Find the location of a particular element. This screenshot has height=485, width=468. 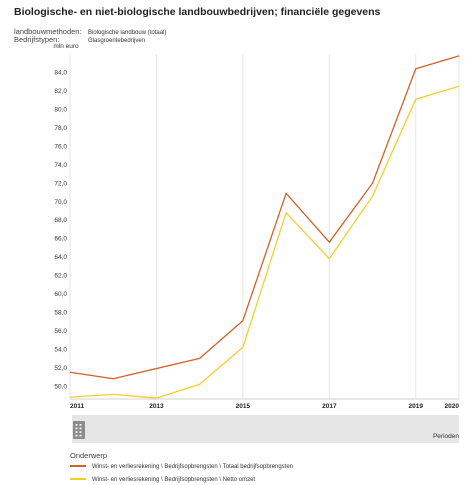

y-tick-label: 66,0 is located at coordinates (60, 239).